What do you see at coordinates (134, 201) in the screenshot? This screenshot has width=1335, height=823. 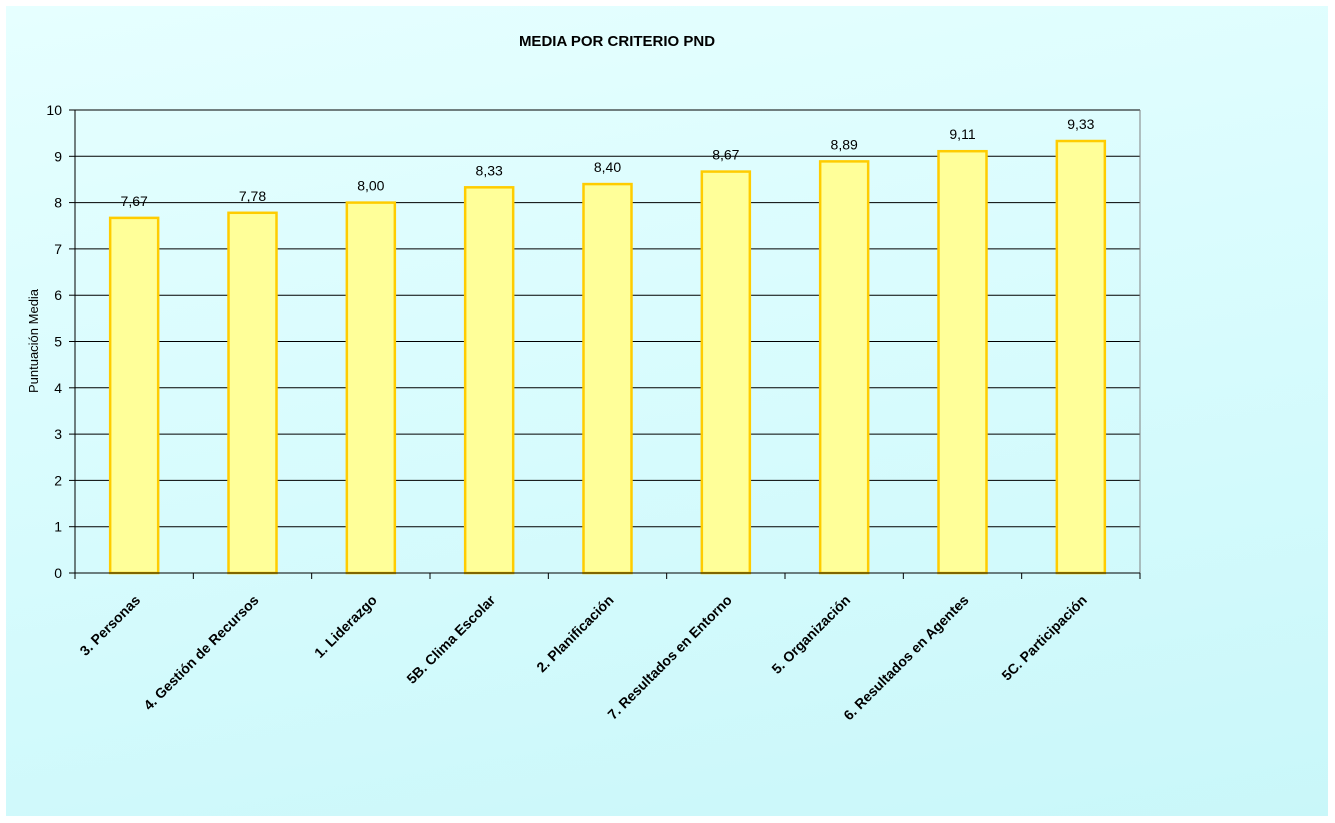 I see `data-label: 7,67` at bounding box center [134, 201].